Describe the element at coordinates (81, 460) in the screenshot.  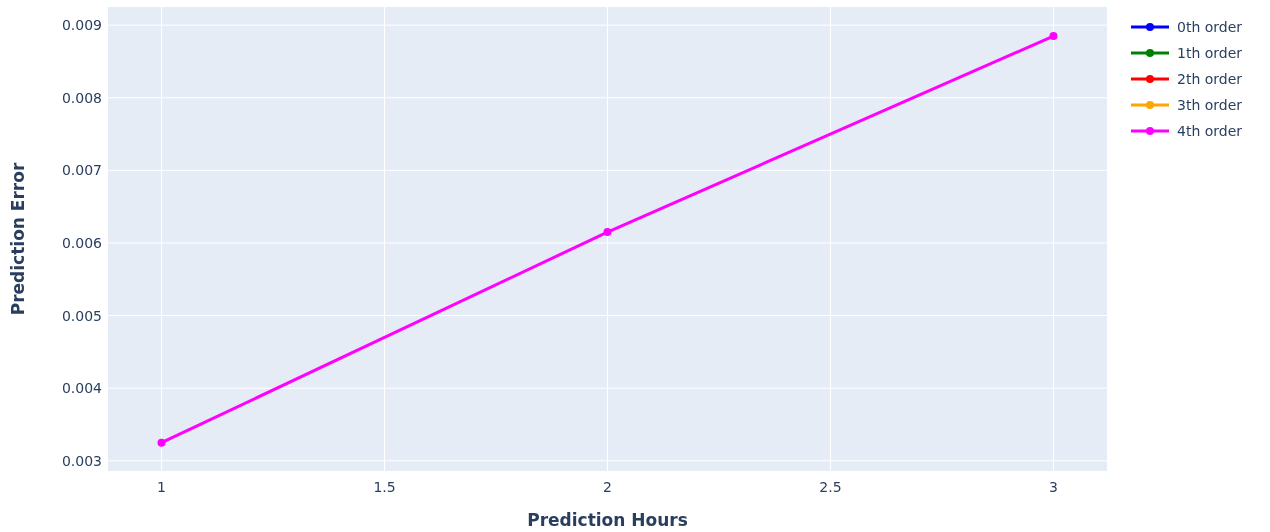
I see `y-tick-label: 0.003` at that location.